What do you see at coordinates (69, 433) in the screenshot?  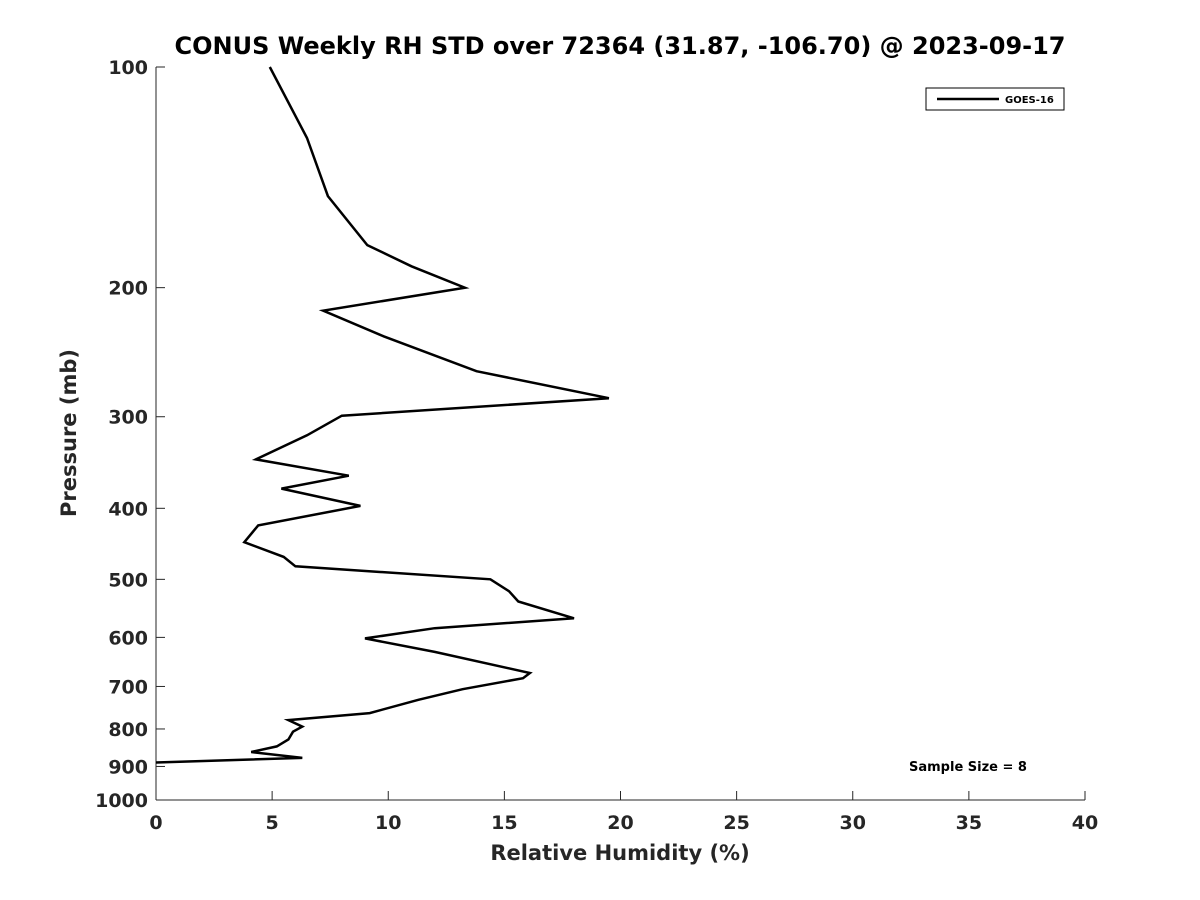 I see `y-axis-label: Pressure (mb)` at bounding box center [69, 433].